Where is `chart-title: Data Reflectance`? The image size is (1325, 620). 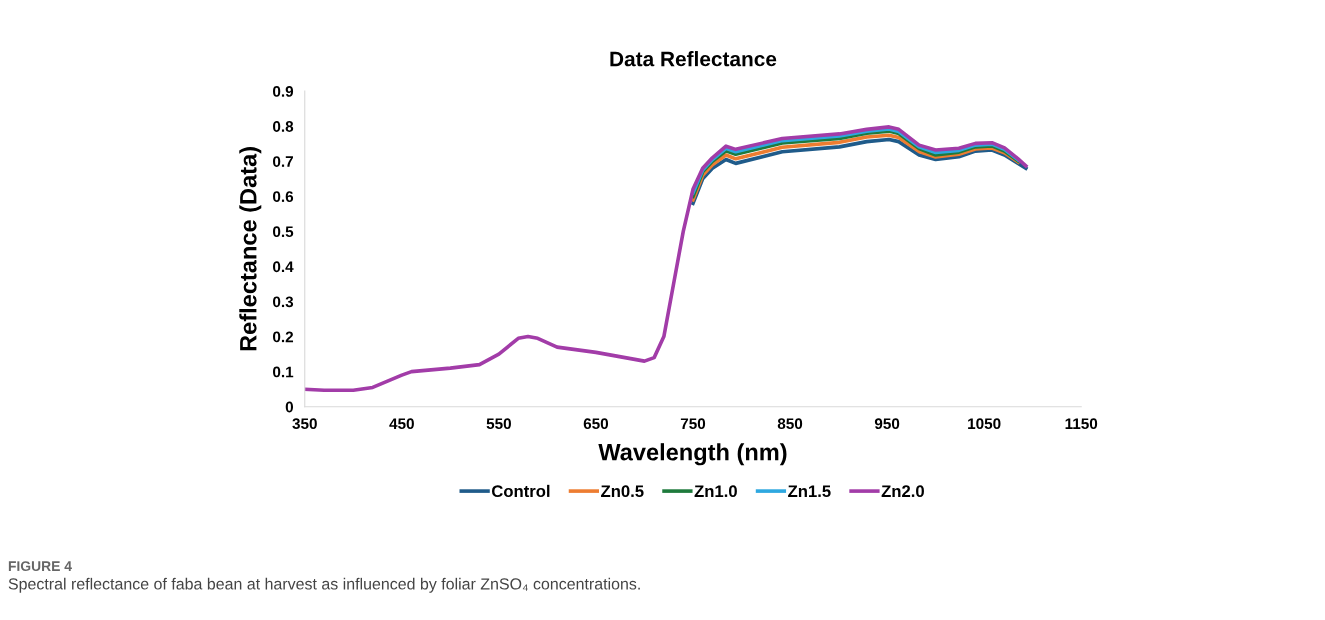 chart-title: Data Reflectance is located at coordinates (693, 59).